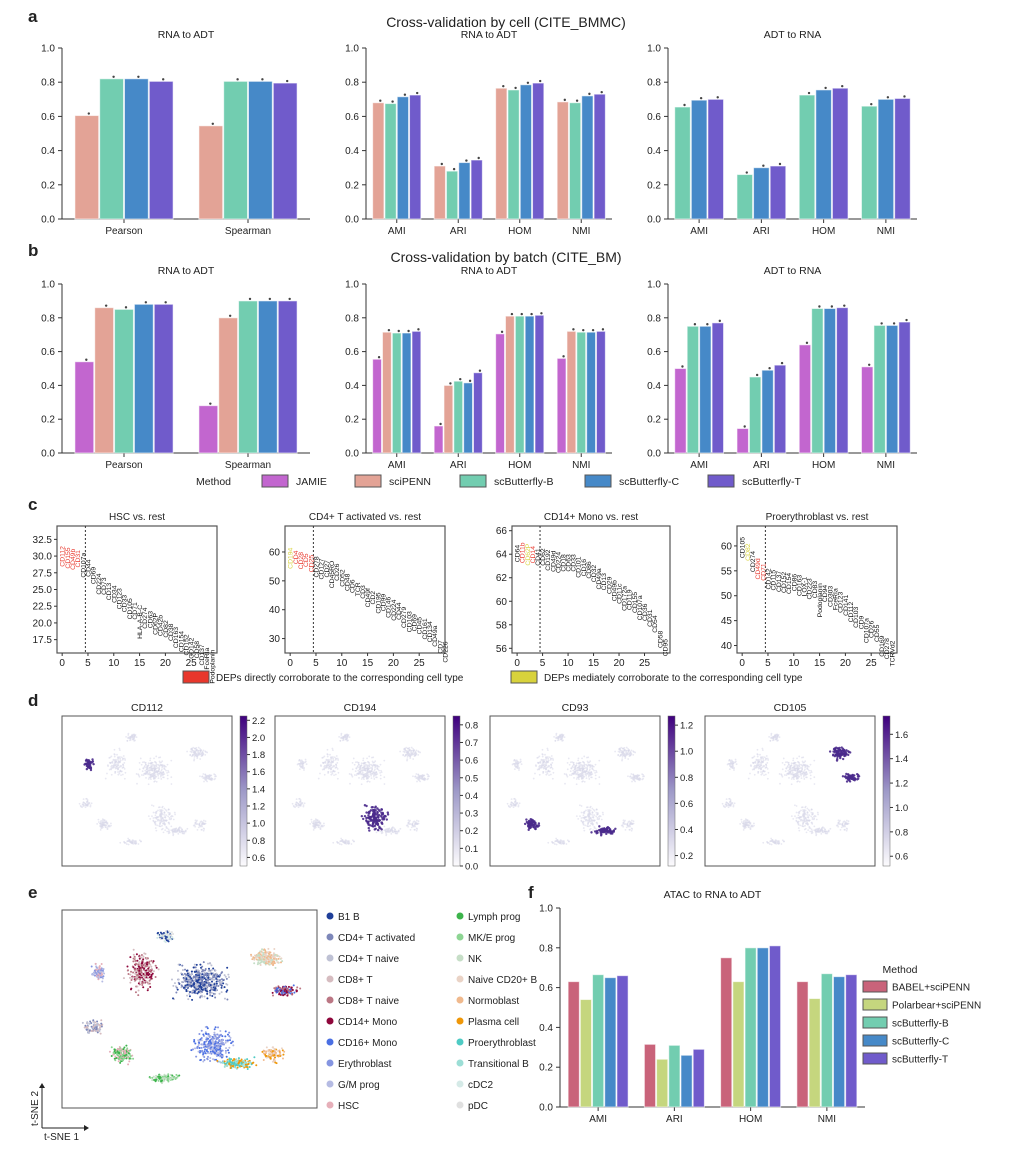 The height and width of the screenshot is (1155, 1012). Describe the element at coordinates (275, 581) in the screenshot. I see `y-tick-label: 50` at that location.